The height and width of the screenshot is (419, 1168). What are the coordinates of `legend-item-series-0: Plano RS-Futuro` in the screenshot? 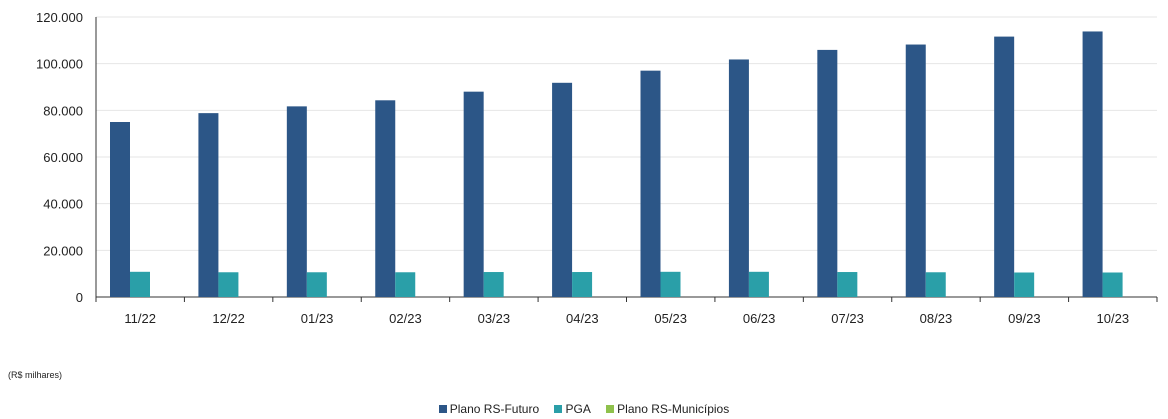 It's located at (489, 409).